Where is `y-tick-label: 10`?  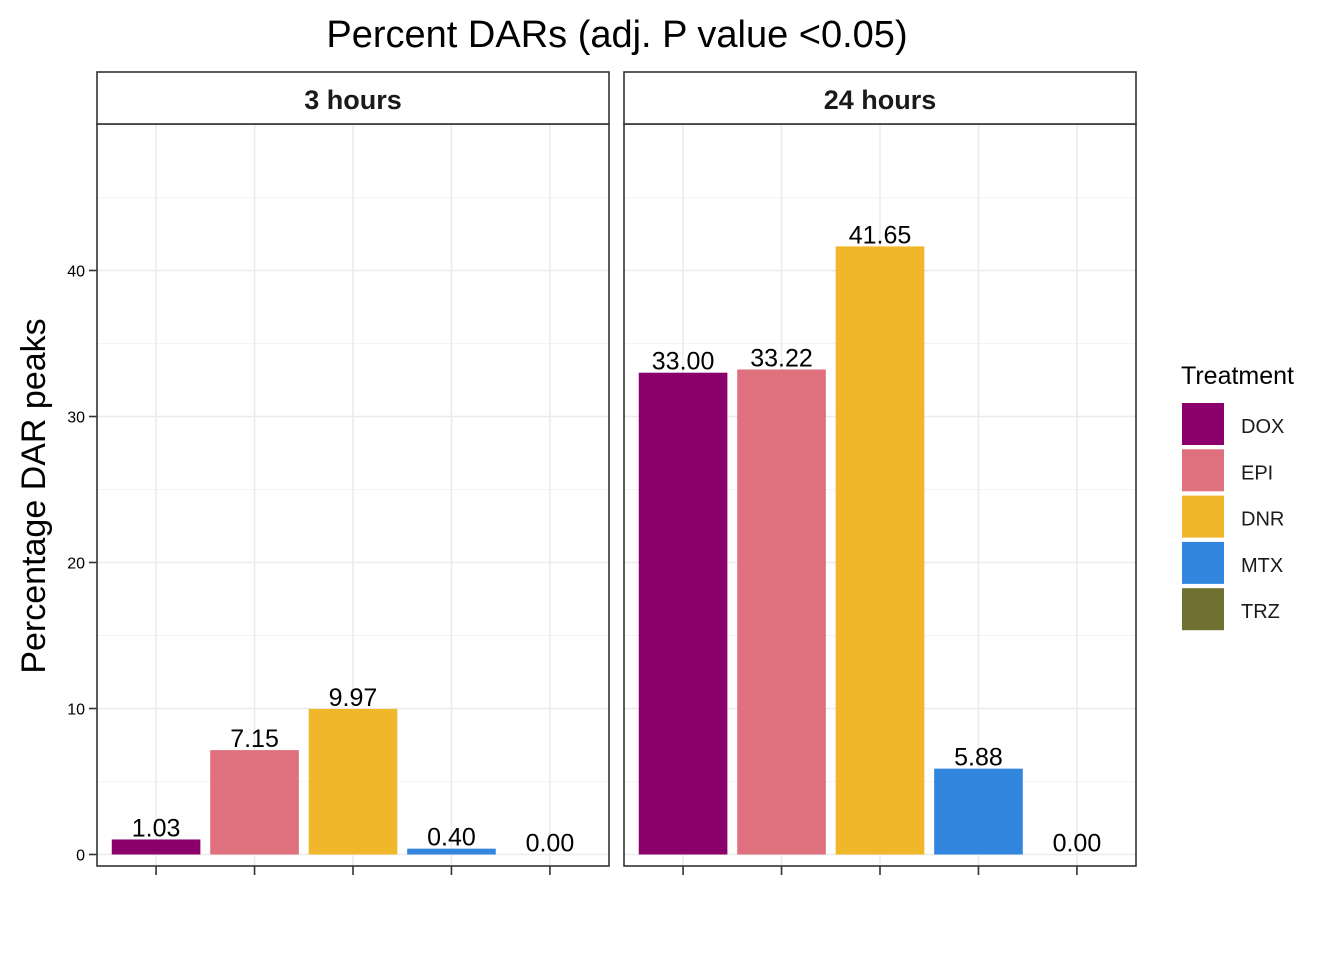 y-tick-label: 10 is located at coordinates (76, 710).